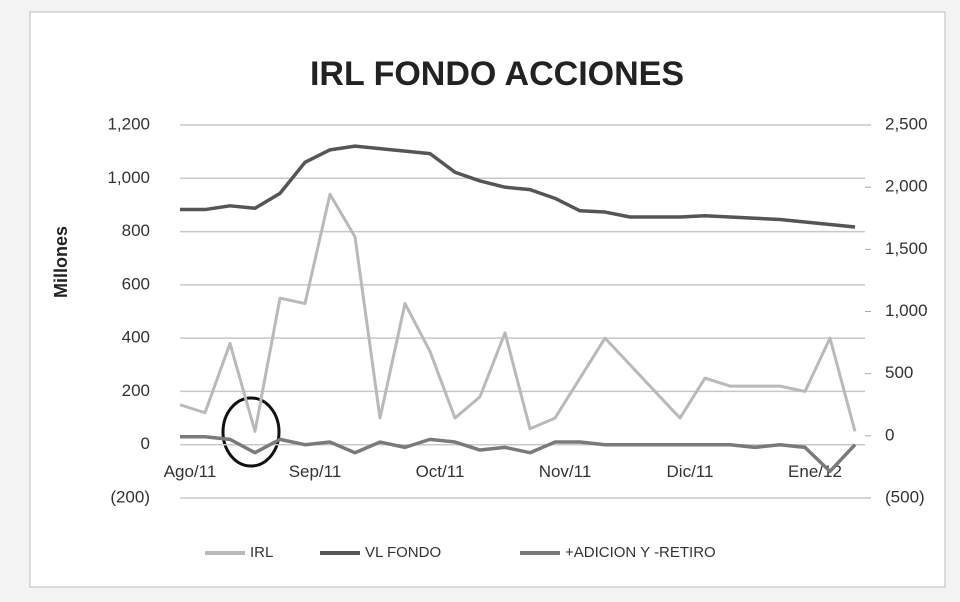 Image resolution: width=960 pixels, height=602 pixels. I want to click on x-tick-label: Nov/11, so click(565, 471).